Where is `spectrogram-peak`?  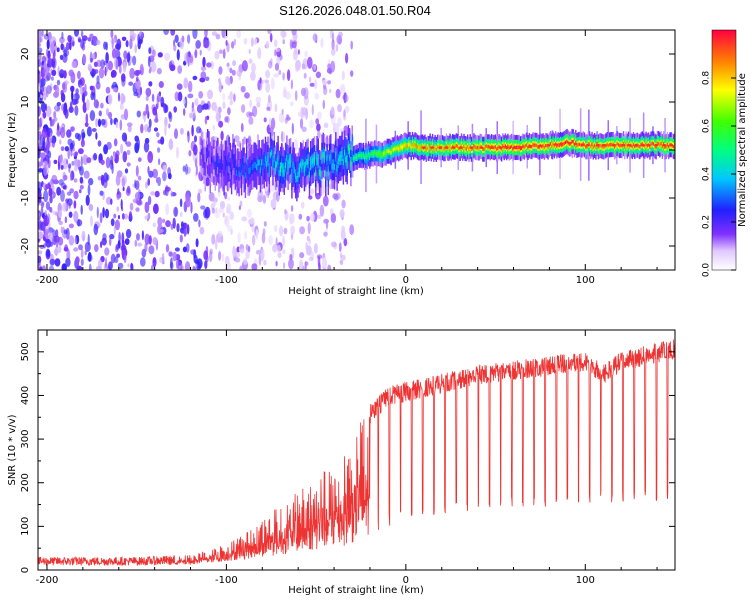
spectrogram-peak is located at coordinates (432, 147).